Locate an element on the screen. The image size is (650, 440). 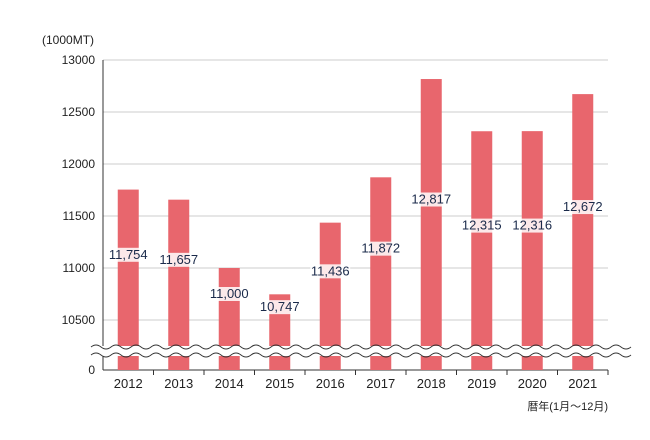
axis-break is located at coordinates (361, 351).